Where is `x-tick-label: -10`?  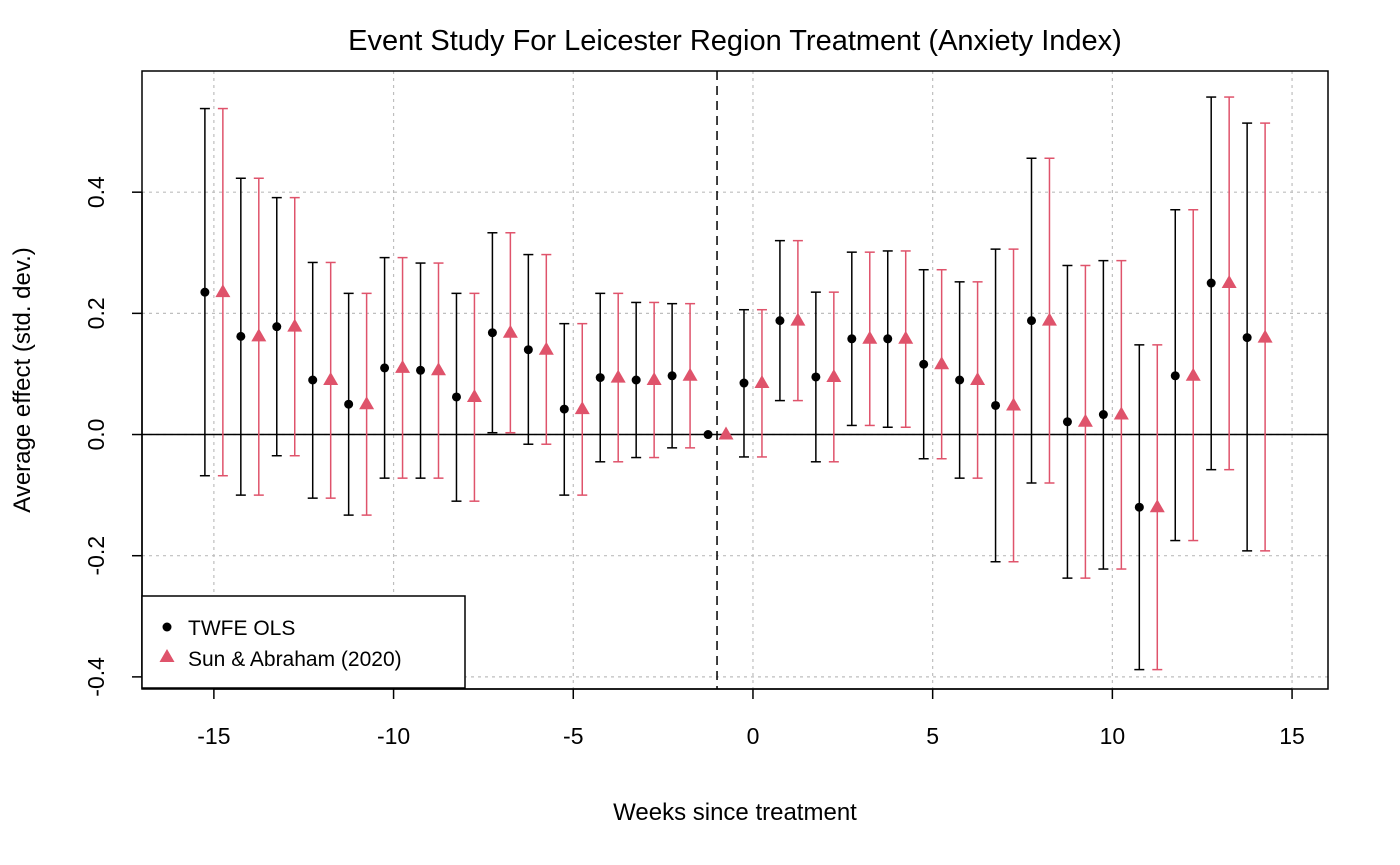
x-tick-label: -10 is located at coordinates (393, 736).